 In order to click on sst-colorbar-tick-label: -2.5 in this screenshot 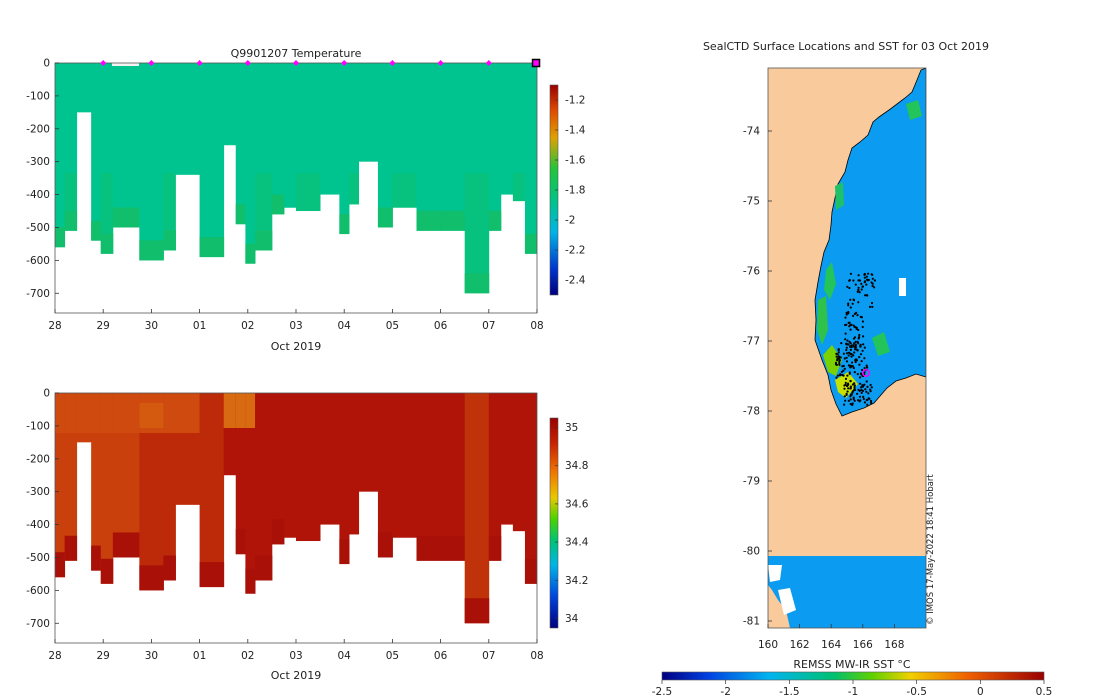, I will do `click(662, 692)`.